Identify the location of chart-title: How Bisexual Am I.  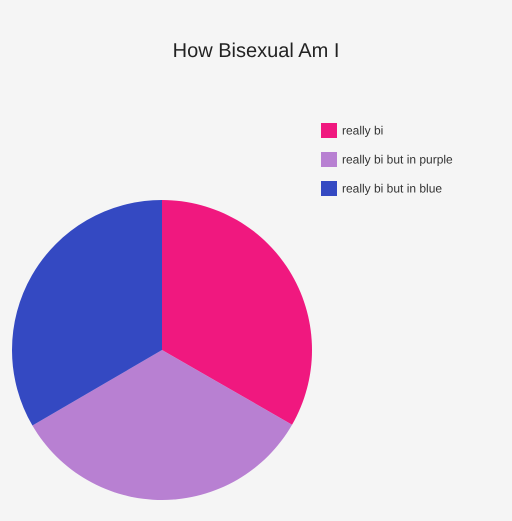
(256, 51).